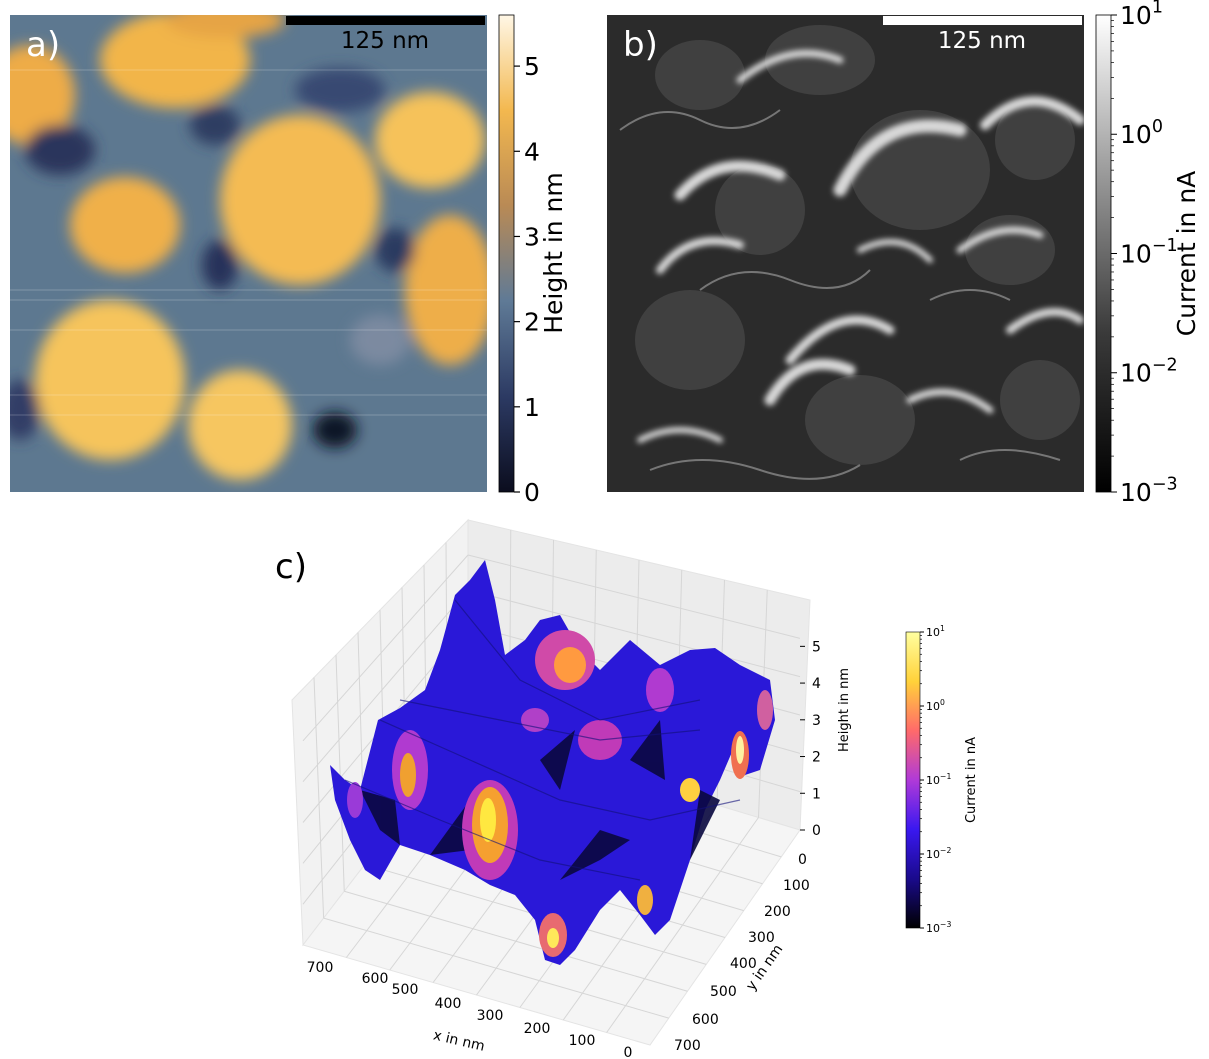  I want to click on colorbar-tick-label: 3, so click(532, 236).